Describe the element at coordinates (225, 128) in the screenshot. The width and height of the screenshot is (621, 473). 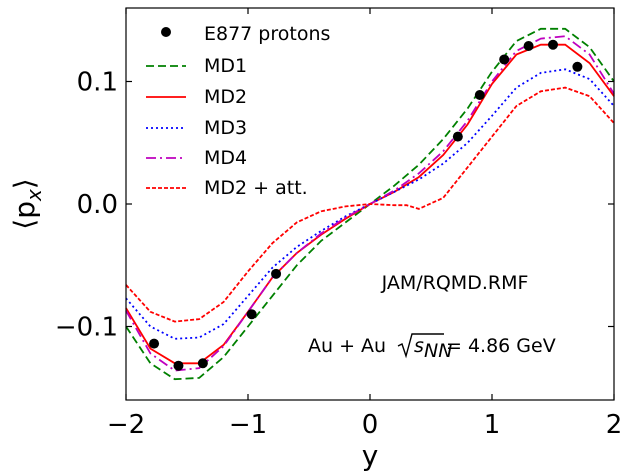
I see `legend-label-3: MD3` at that location.